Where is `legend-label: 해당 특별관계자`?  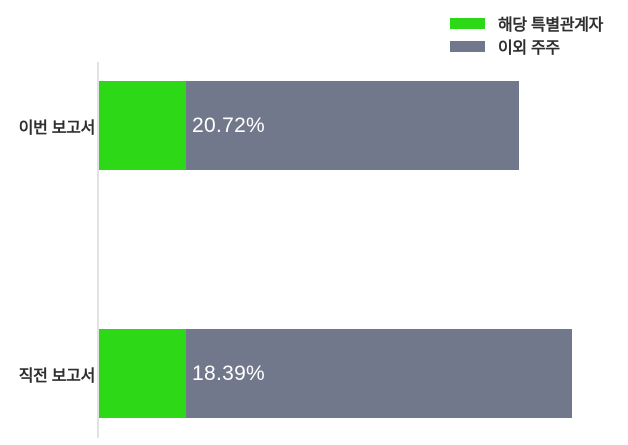 legend-label: 해당 특별관계자 is located at coordinates (551, 25).